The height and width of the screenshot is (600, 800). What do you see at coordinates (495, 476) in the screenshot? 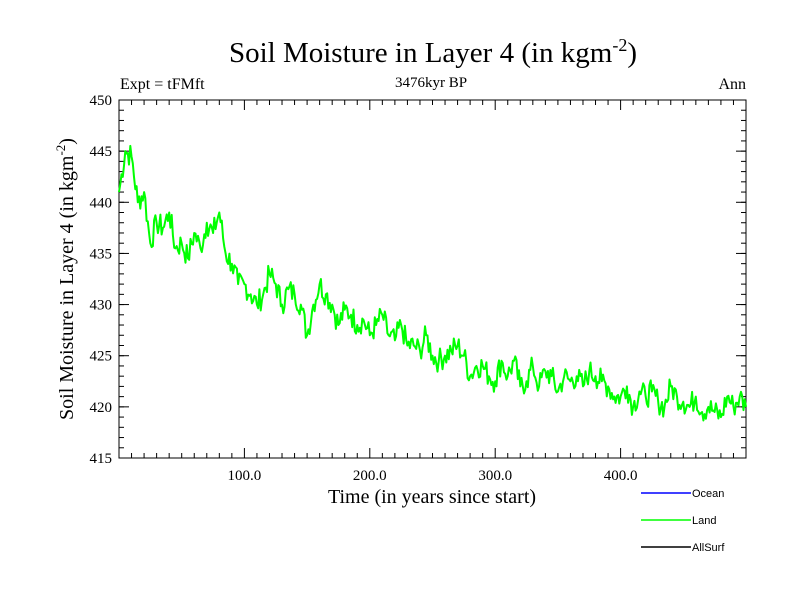
I see `x-tick-label: 300.0` at bounding box center [495, 476].